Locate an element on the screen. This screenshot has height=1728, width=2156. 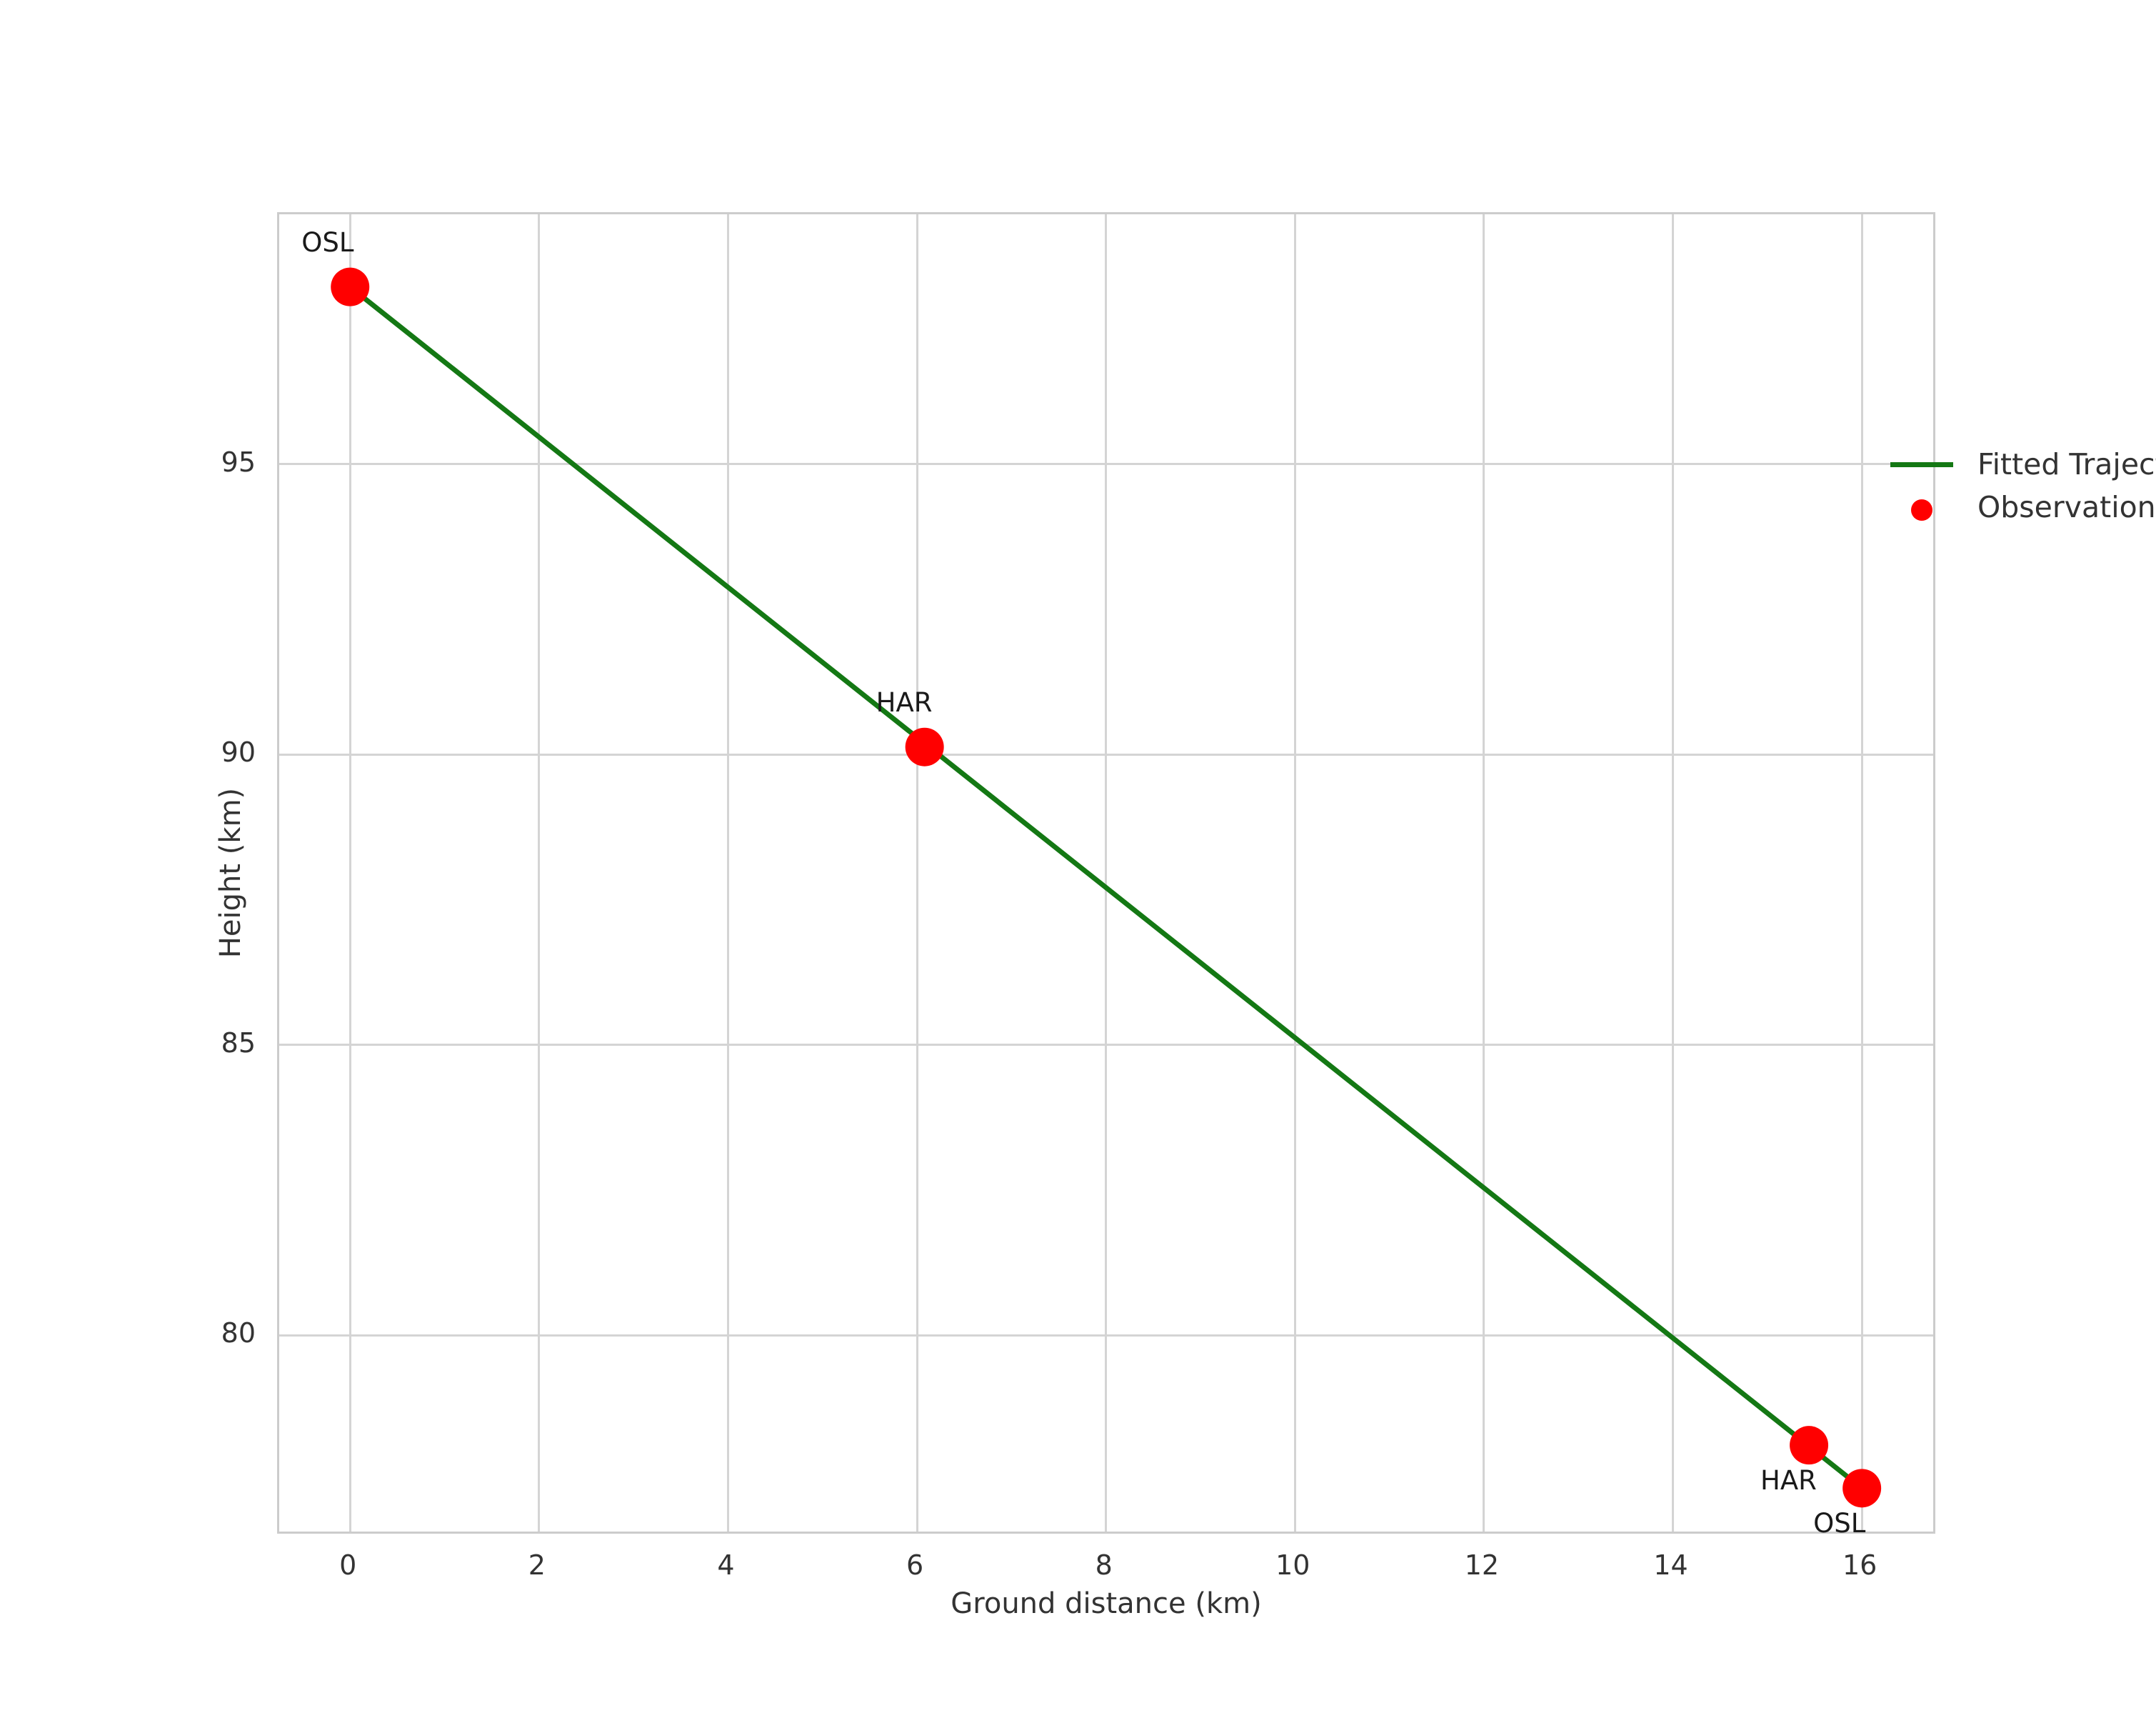
x-tick-label-16: 16 is located at coordinates (1860, 1565).